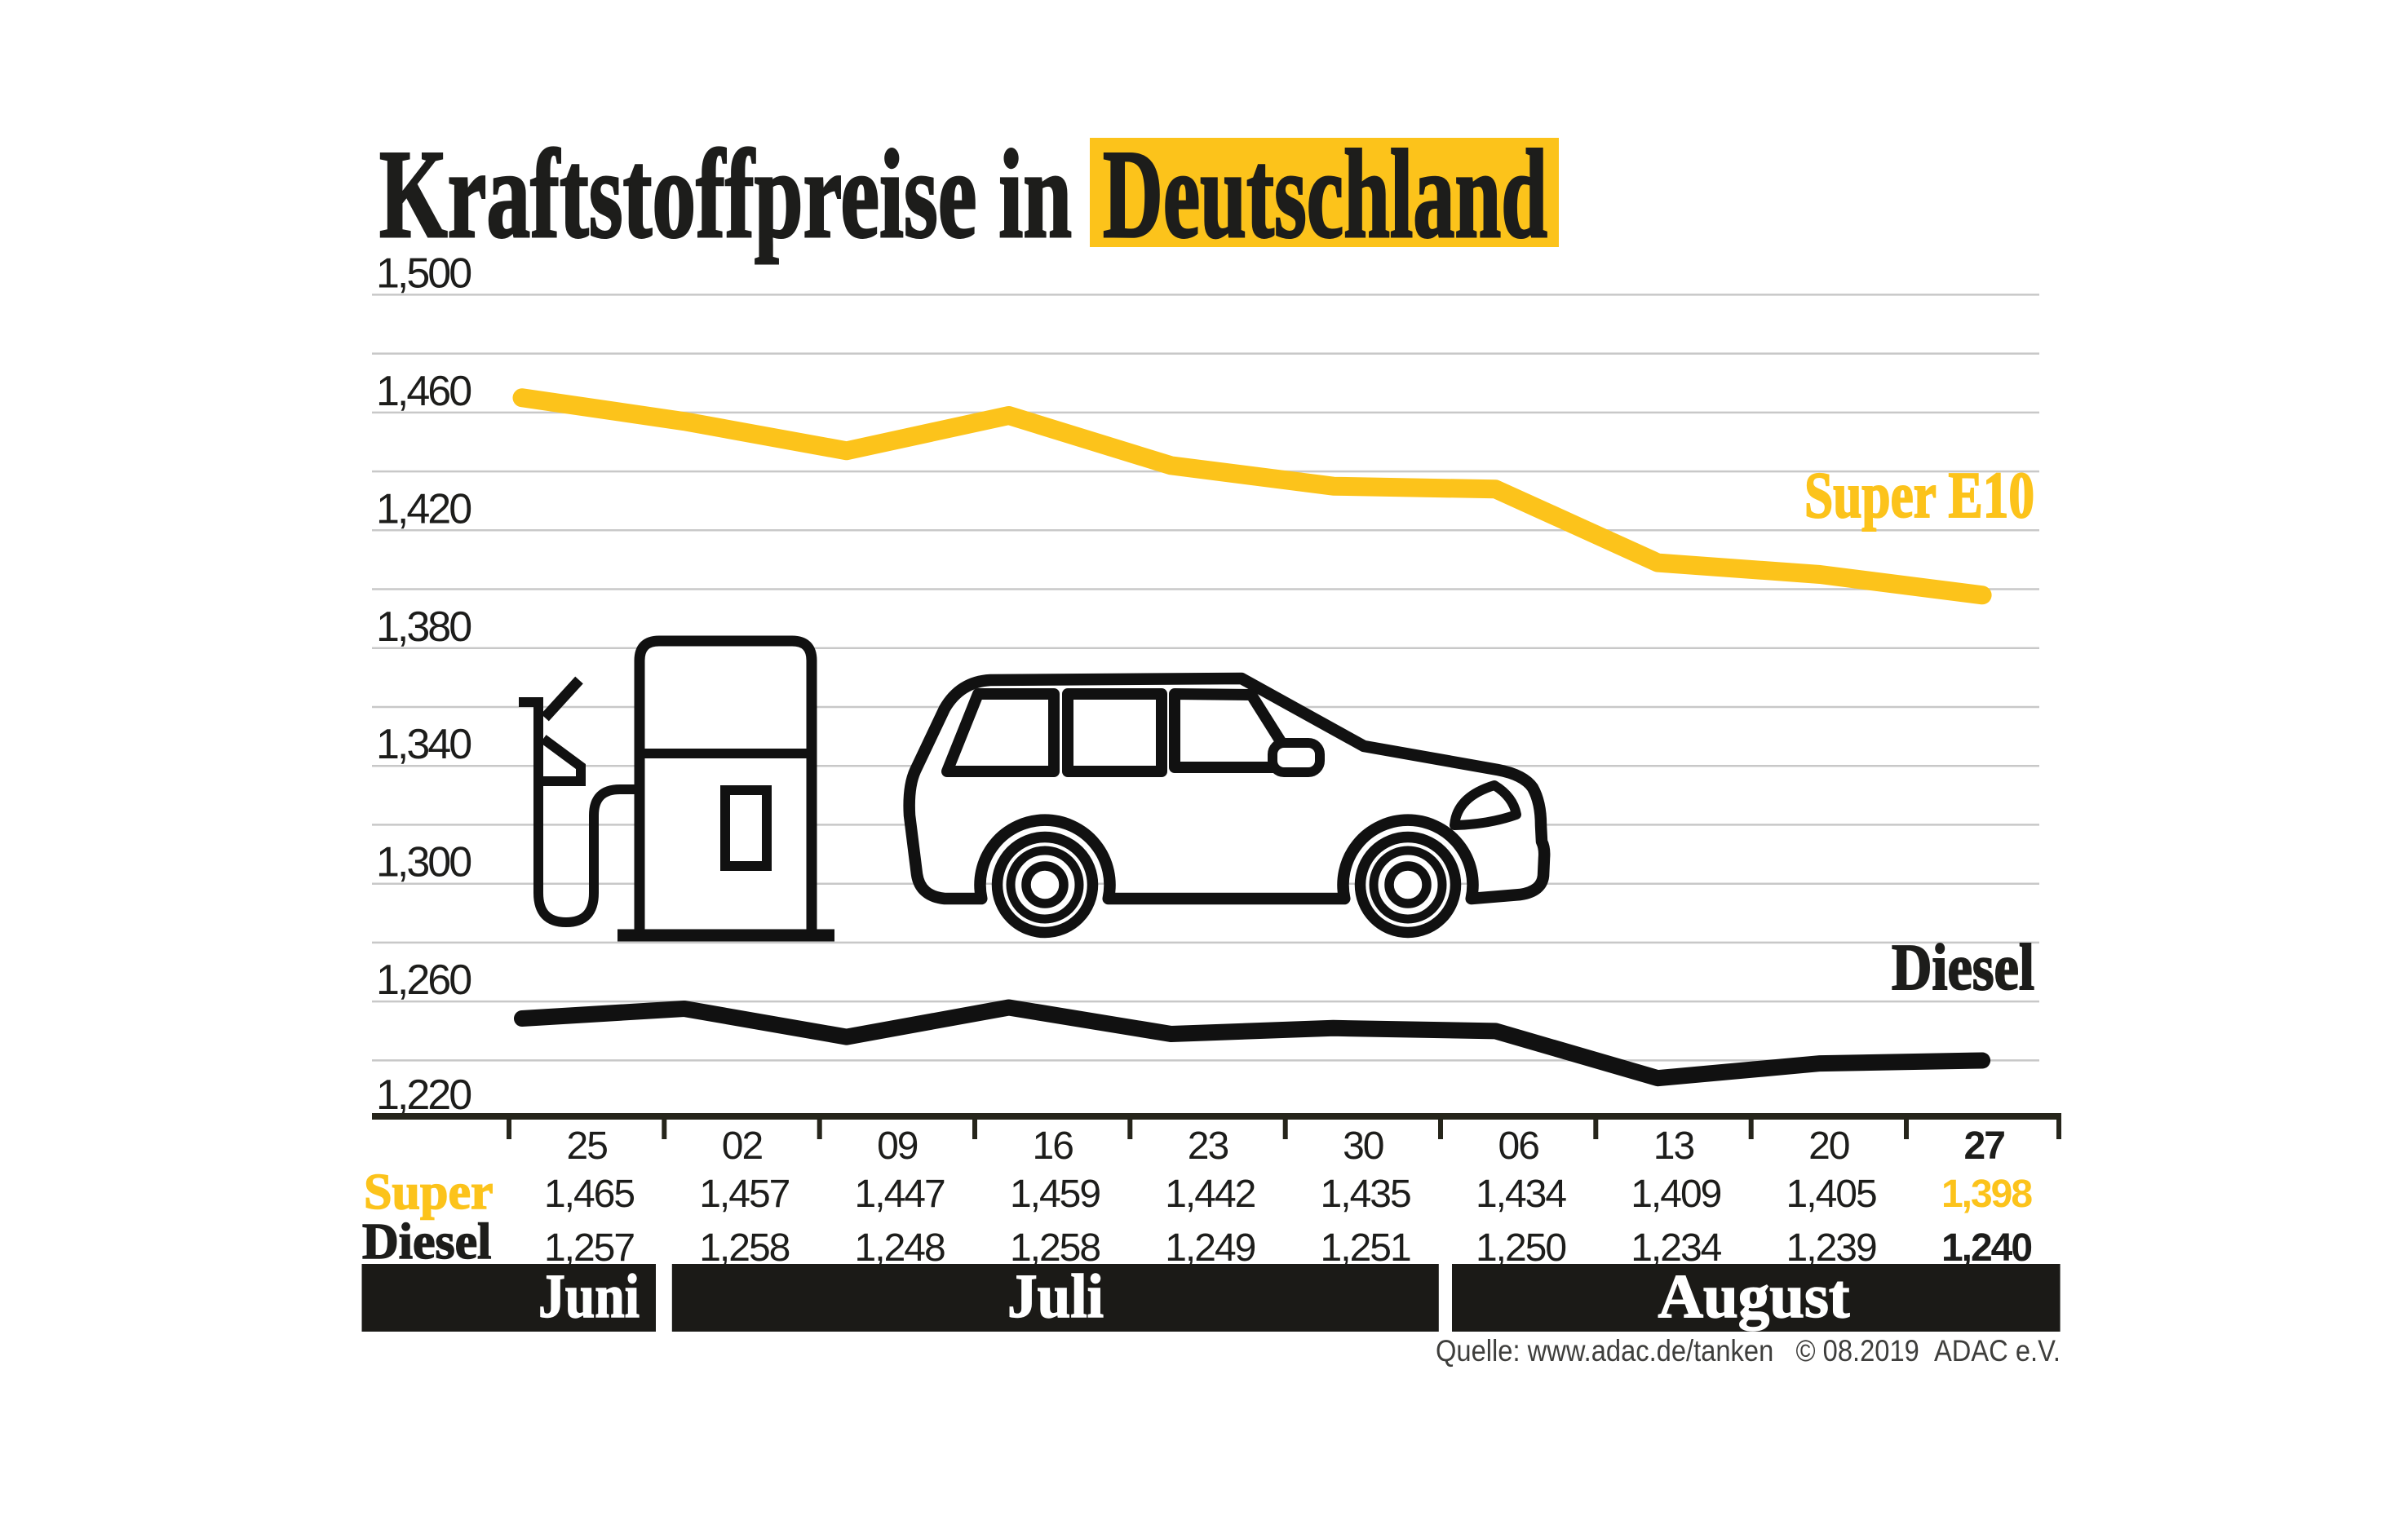  Describe the element at coordinates (1325, 194) in the screenshot. I see `svg-text: Deutschland` at that location.